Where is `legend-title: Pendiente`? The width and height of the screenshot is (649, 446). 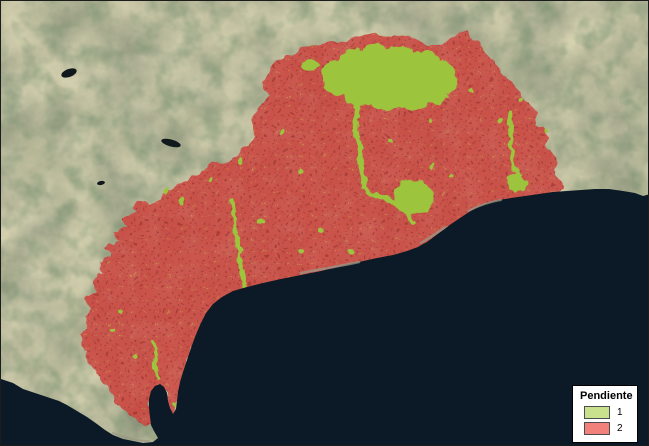 legend-title: Pendiente is located at coordinates (606, 396).